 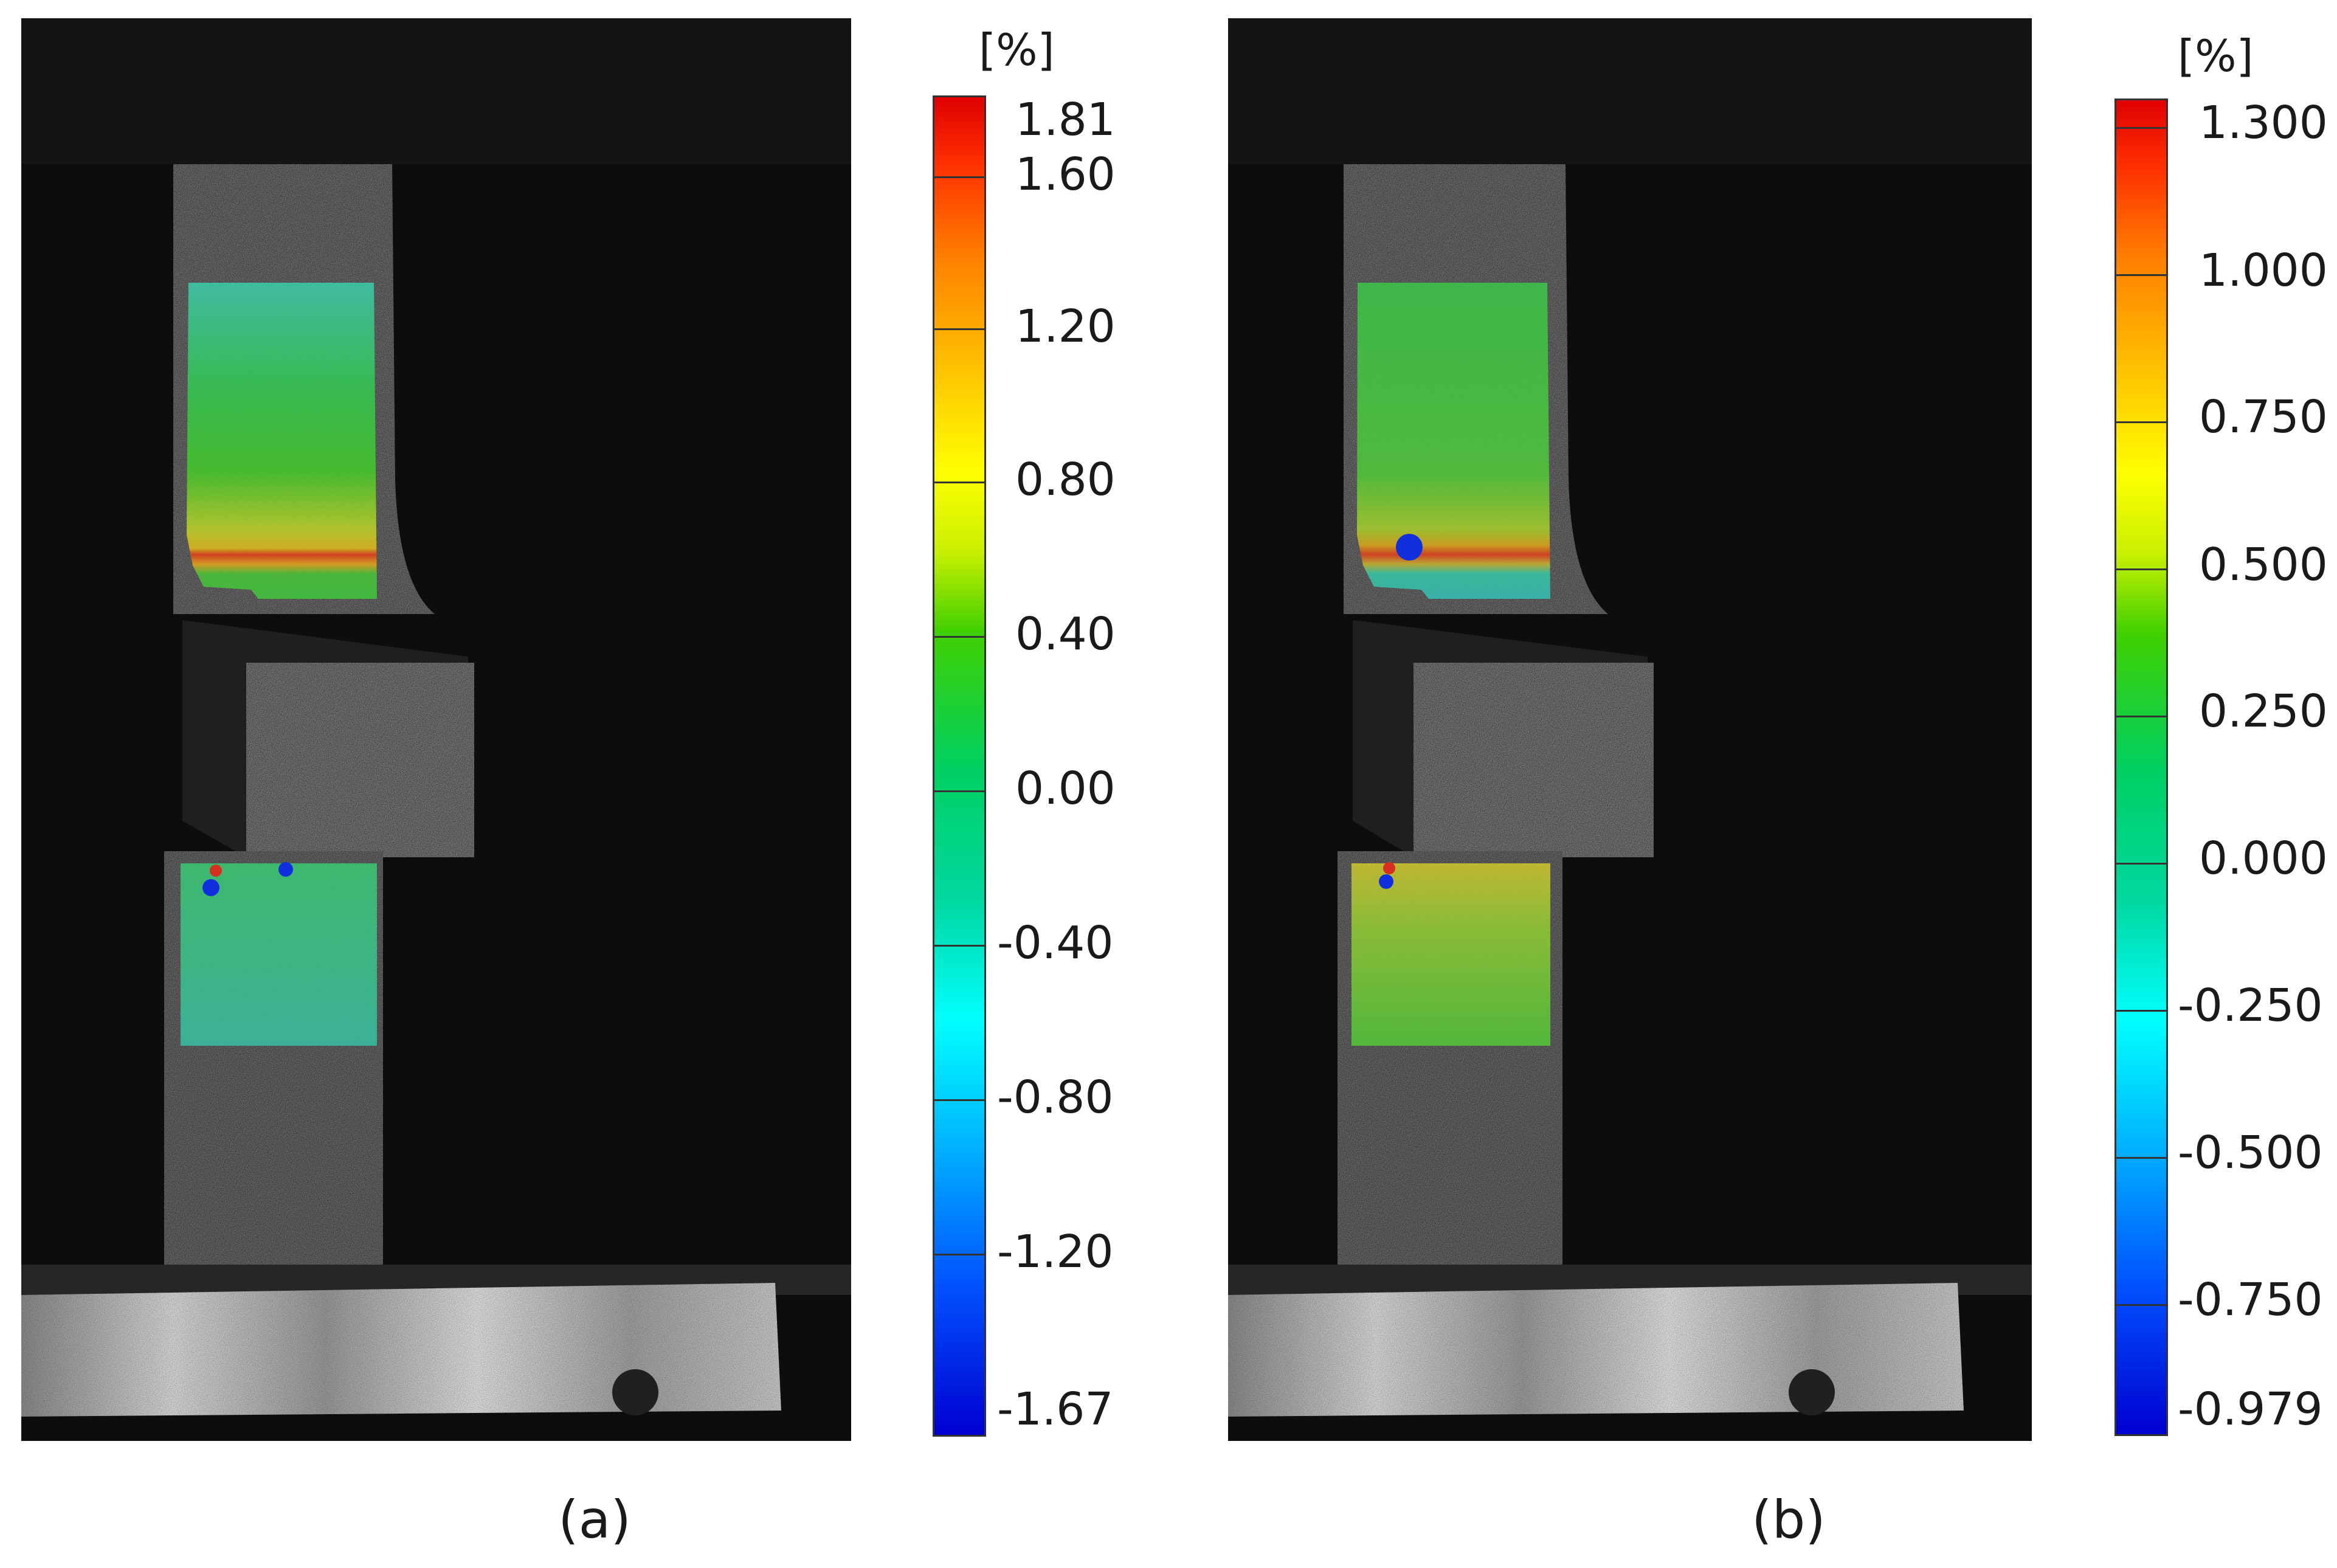 What do you see at coordinates (2216, 55) in the screenshot?
I see `colorbar-unit-b: [%]` at bounding box center [2216, 55].